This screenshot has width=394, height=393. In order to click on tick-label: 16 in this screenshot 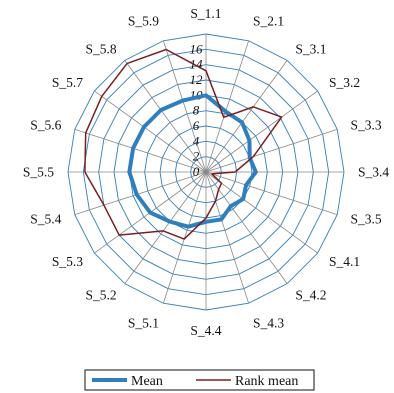, I will do `click(197, 48)`.